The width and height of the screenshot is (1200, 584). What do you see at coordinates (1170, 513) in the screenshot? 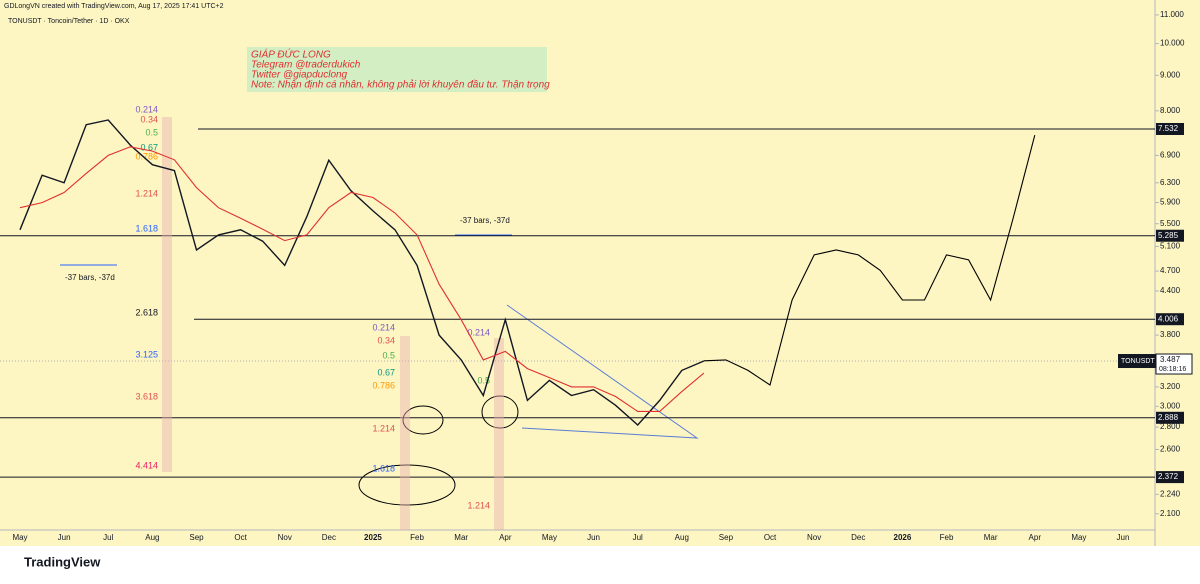
I see `y-tick-label: 2.100` at bounding box center [1170, 513].